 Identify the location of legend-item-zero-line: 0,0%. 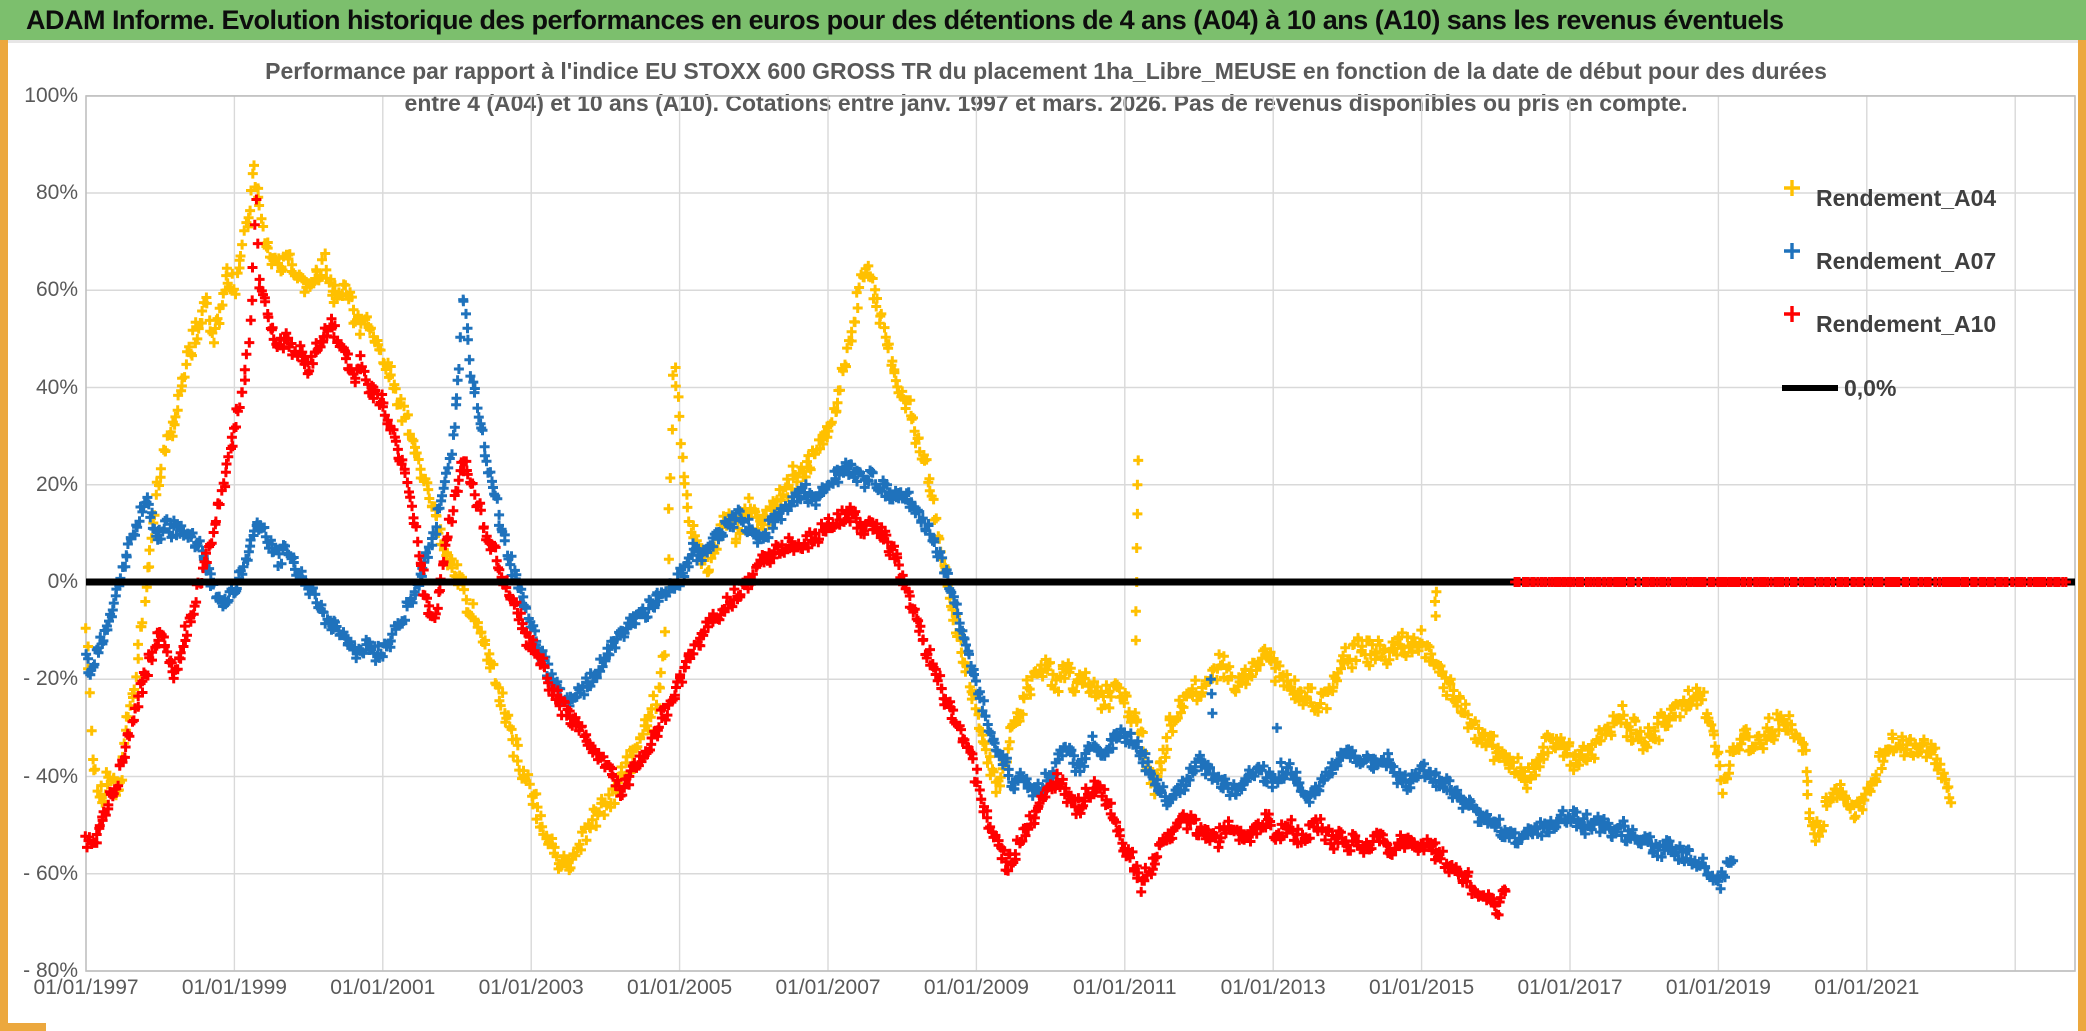
(1839, 388).